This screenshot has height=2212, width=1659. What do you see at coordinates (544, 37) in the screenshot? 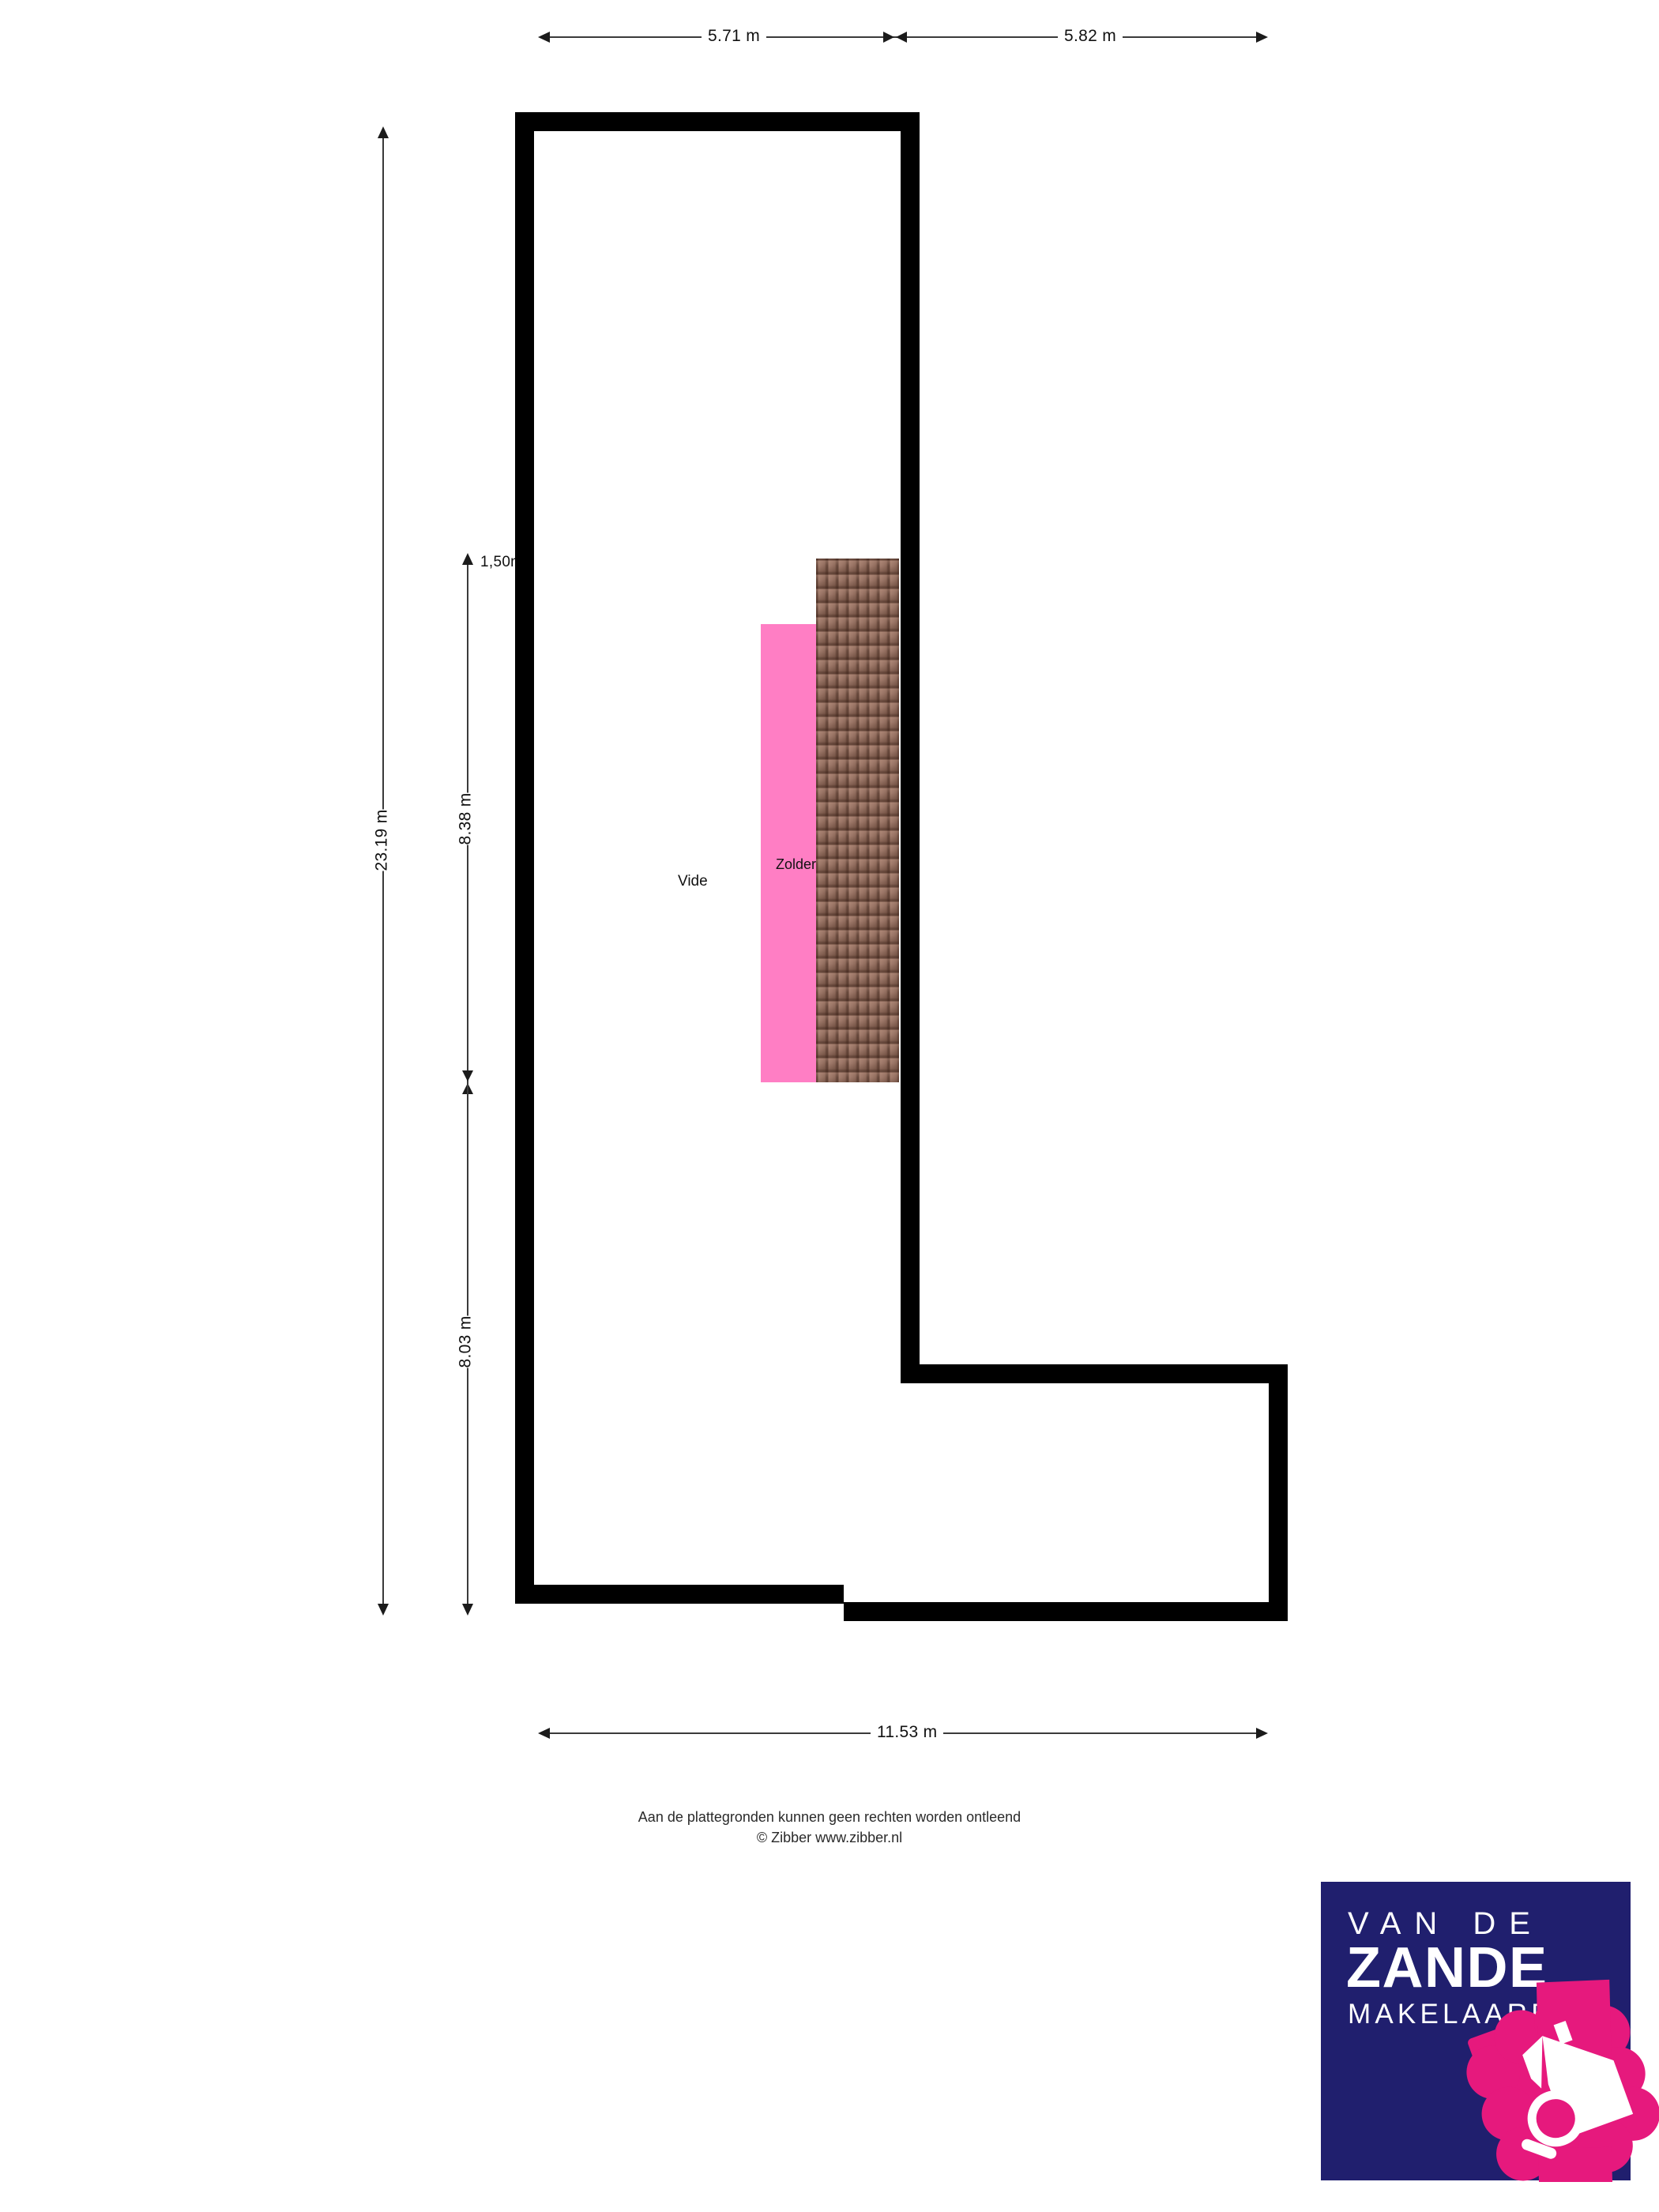
I see `arrow-left-icon` at bounding box center [544, 37].